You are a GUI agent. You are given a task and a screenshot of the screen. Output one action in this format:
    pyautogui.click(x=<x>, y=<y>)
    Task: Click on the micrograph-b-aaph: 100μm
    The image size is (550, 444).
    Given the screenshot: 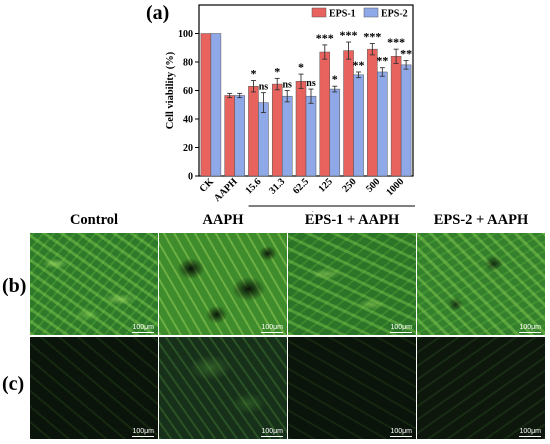 What is the action you would take?
    pyautogui.click(x=223, y=284)
    